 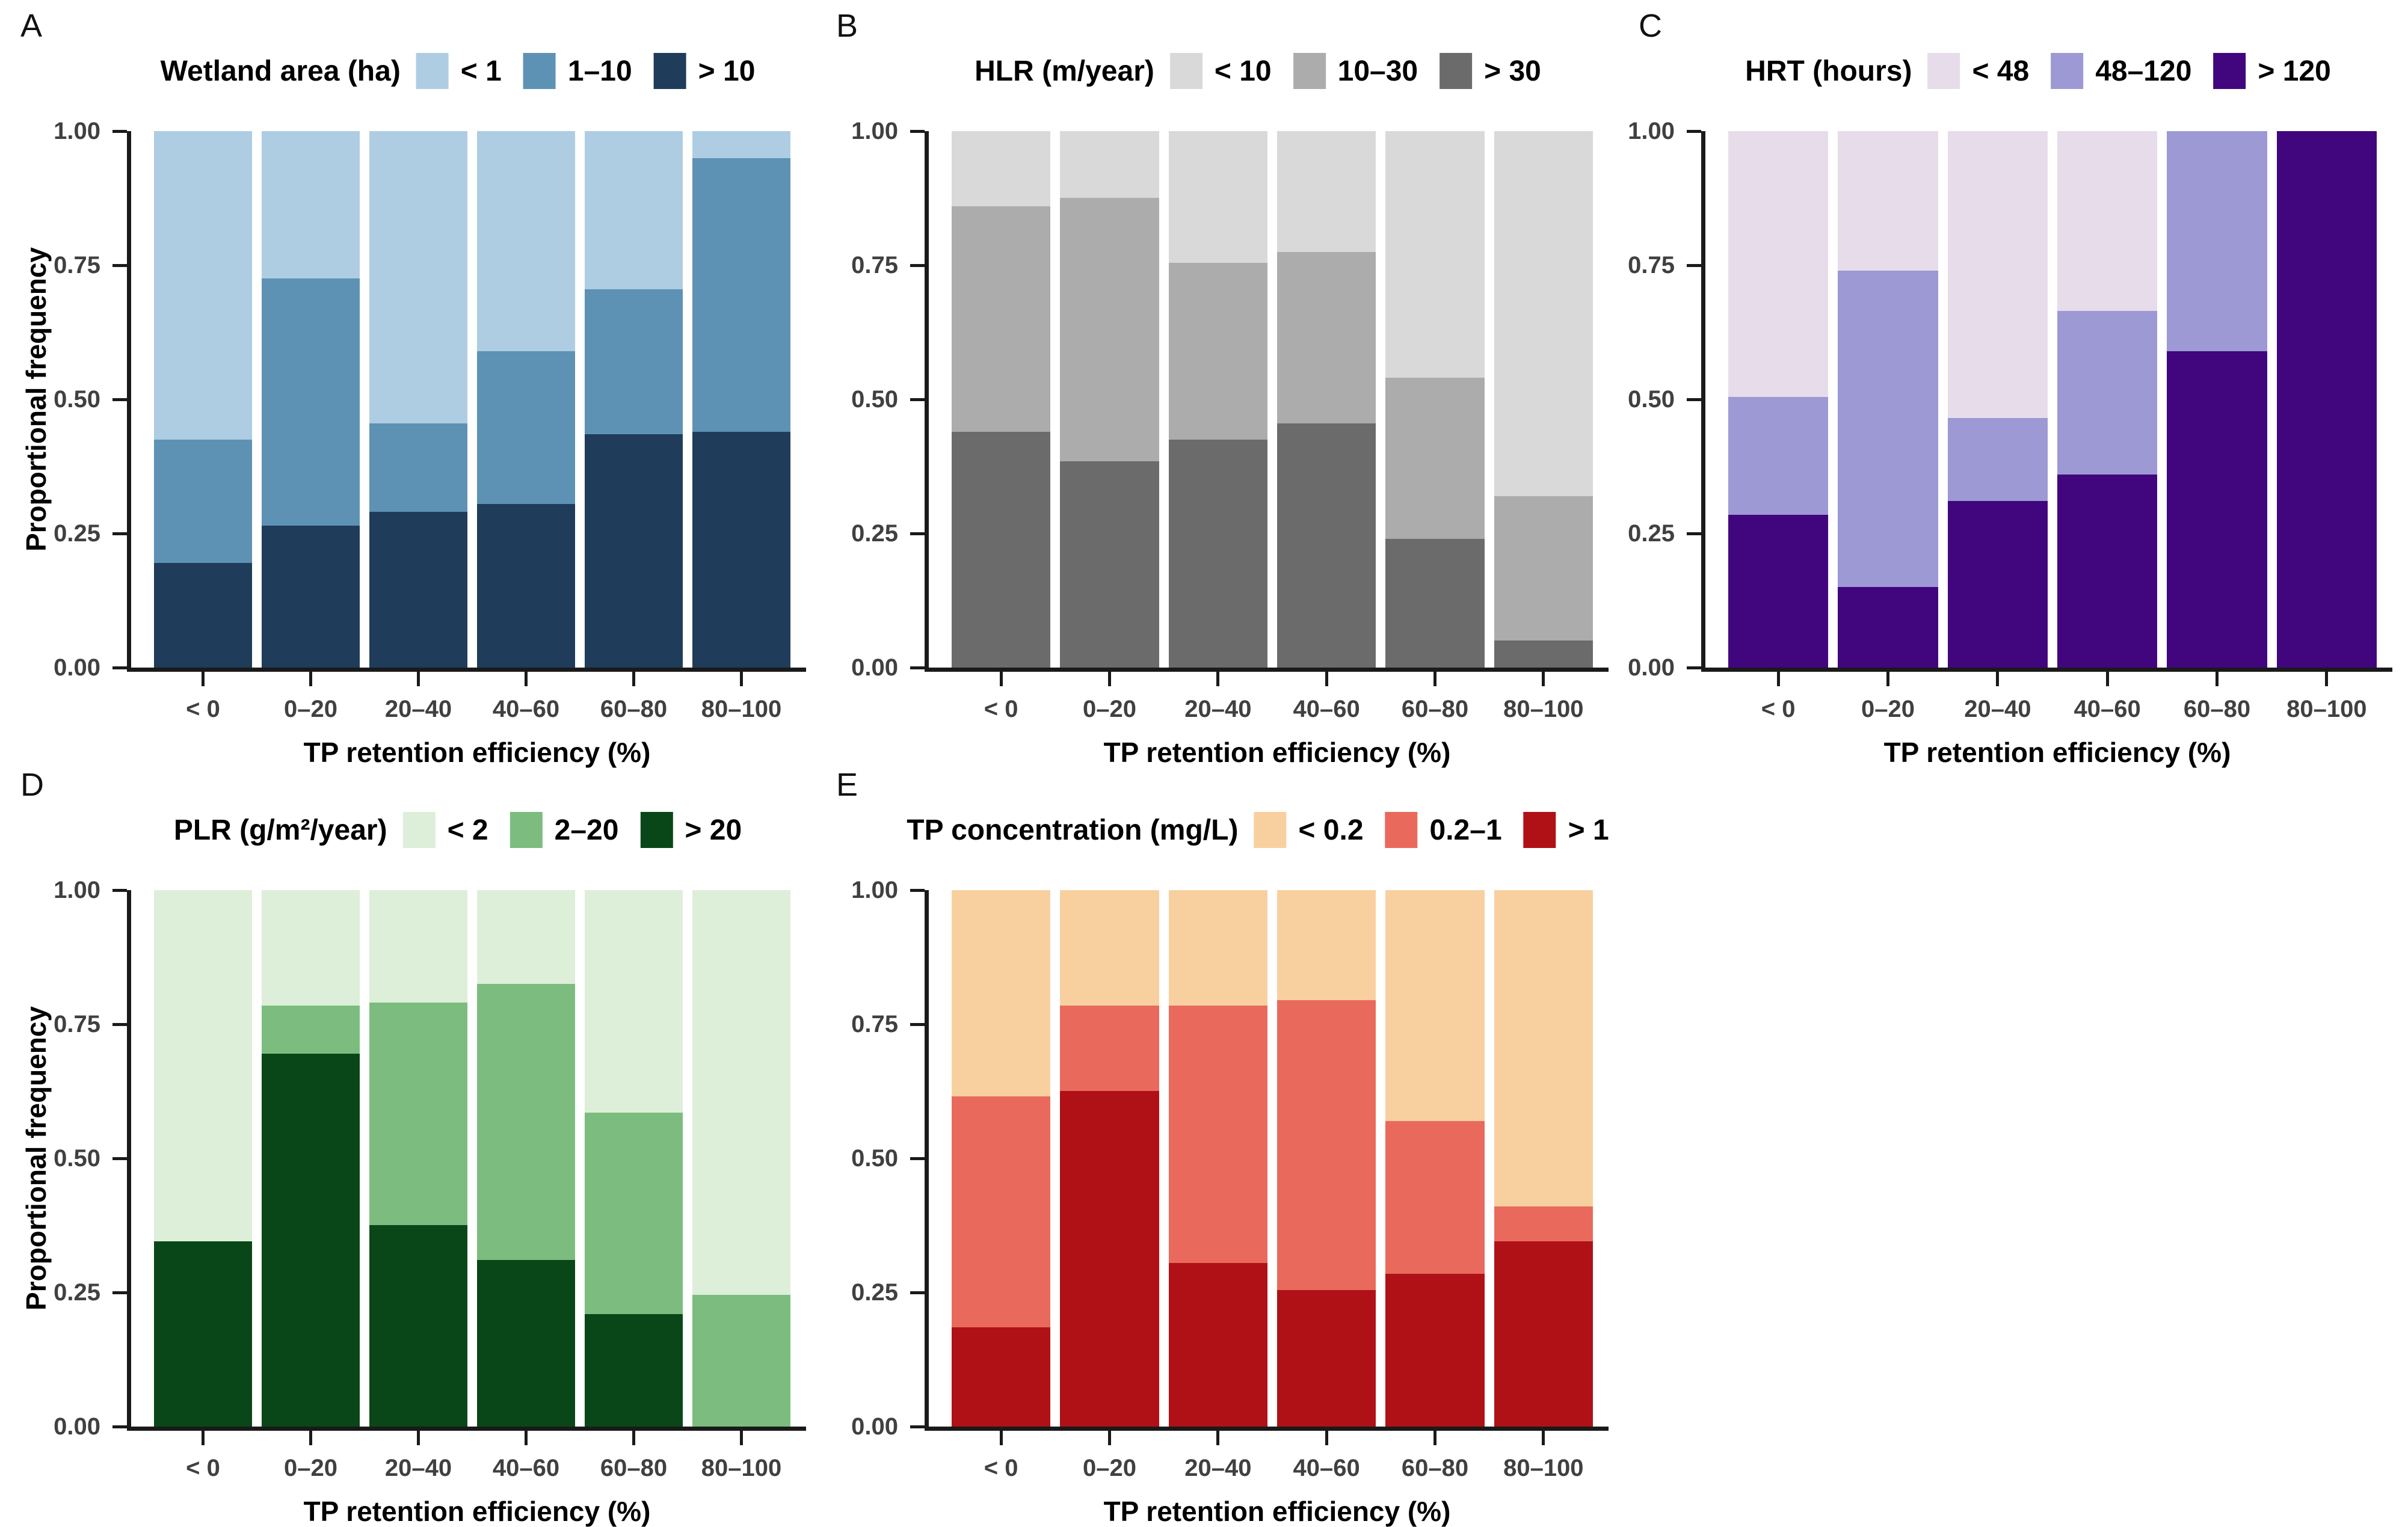 I want to click on legend-label: 1–10, so click(x=599, y=71).